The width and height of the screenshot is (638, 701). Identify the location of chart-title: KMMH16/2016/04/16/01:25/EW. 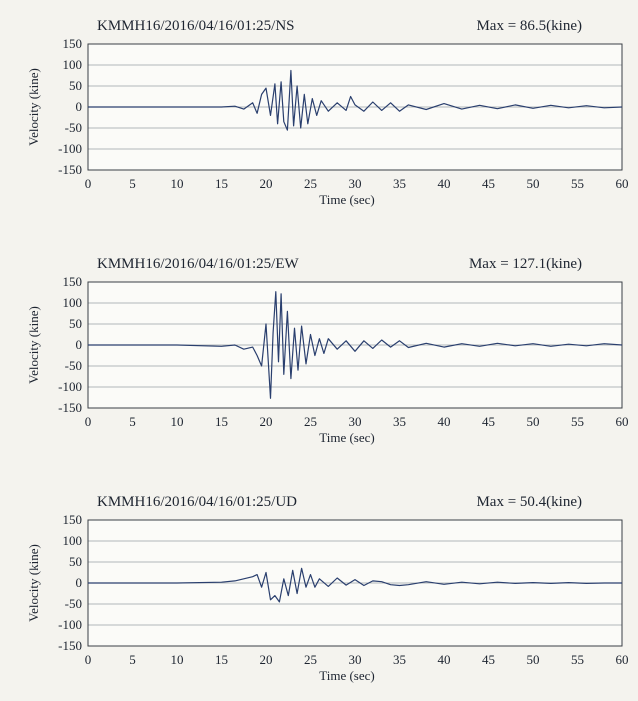
(198, 264).